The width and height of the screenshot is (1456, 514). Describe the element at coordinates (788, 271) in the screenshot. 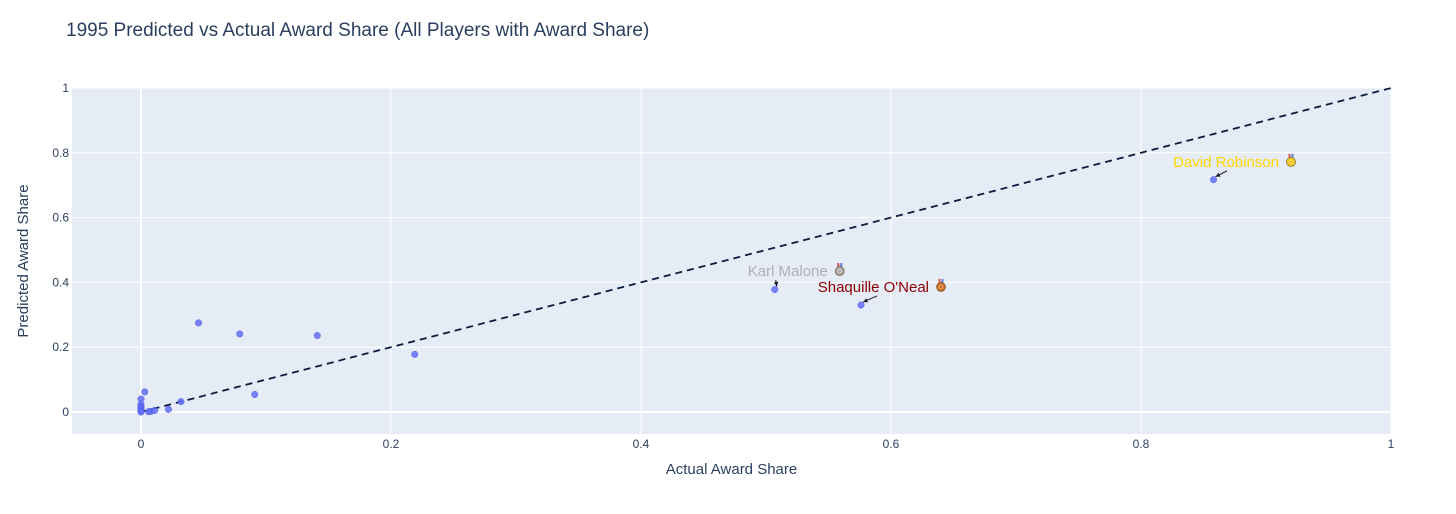

I see `annotation-label: Karl Malone` at that location.